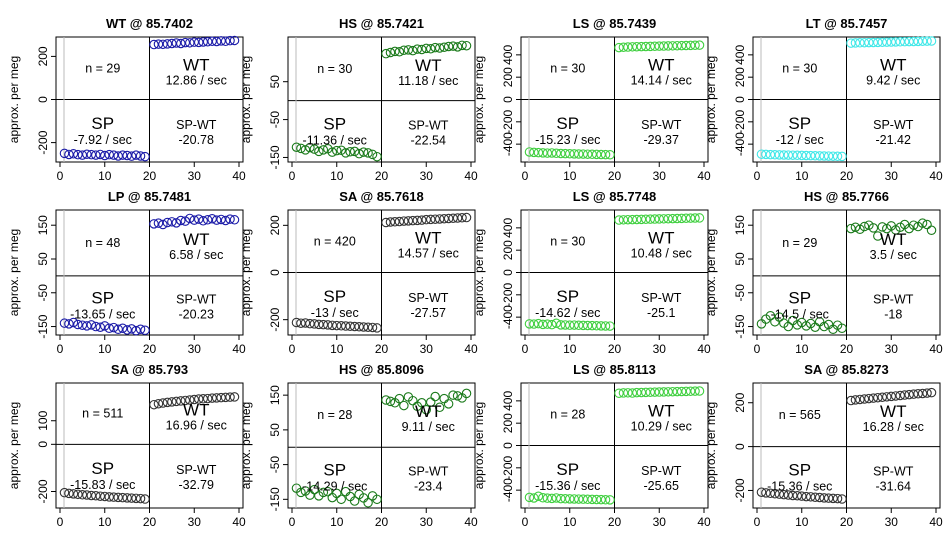 Image resolution: width=950 pixels, height=550 pixels. I want to click on sp-wt-value: -21.42, so click(893, 140).